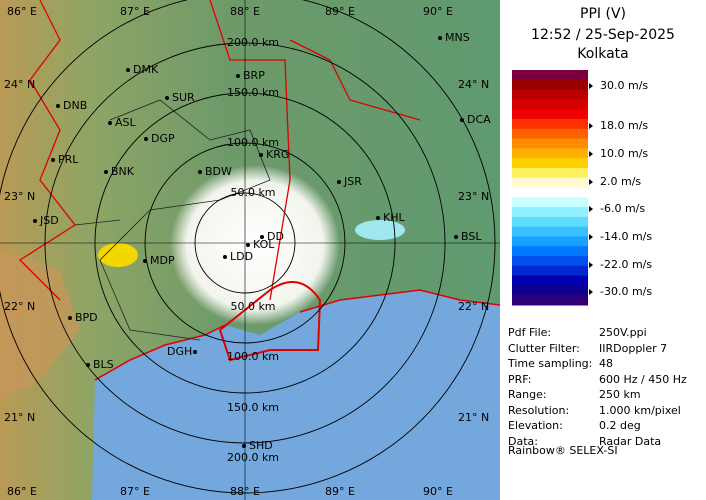 This screenshot has width=706, height=500. Describe the element at coordinates (585, 441) in the screenshot. I see `info-row: Data: Radar Data` at that location.